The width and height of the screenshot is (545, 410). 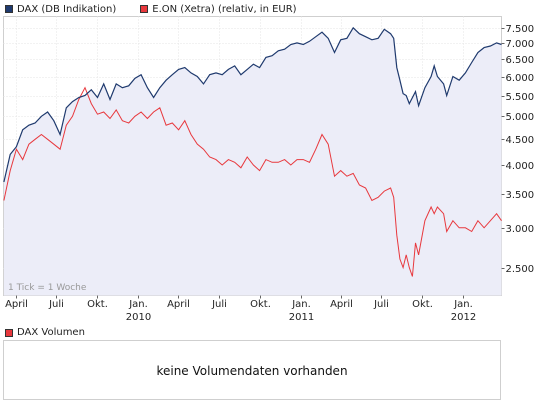 What do you see at coordinates (520, 140) in the screenshot?
I see `y-tick-label: 4.500` at bounding box center [520, 140].